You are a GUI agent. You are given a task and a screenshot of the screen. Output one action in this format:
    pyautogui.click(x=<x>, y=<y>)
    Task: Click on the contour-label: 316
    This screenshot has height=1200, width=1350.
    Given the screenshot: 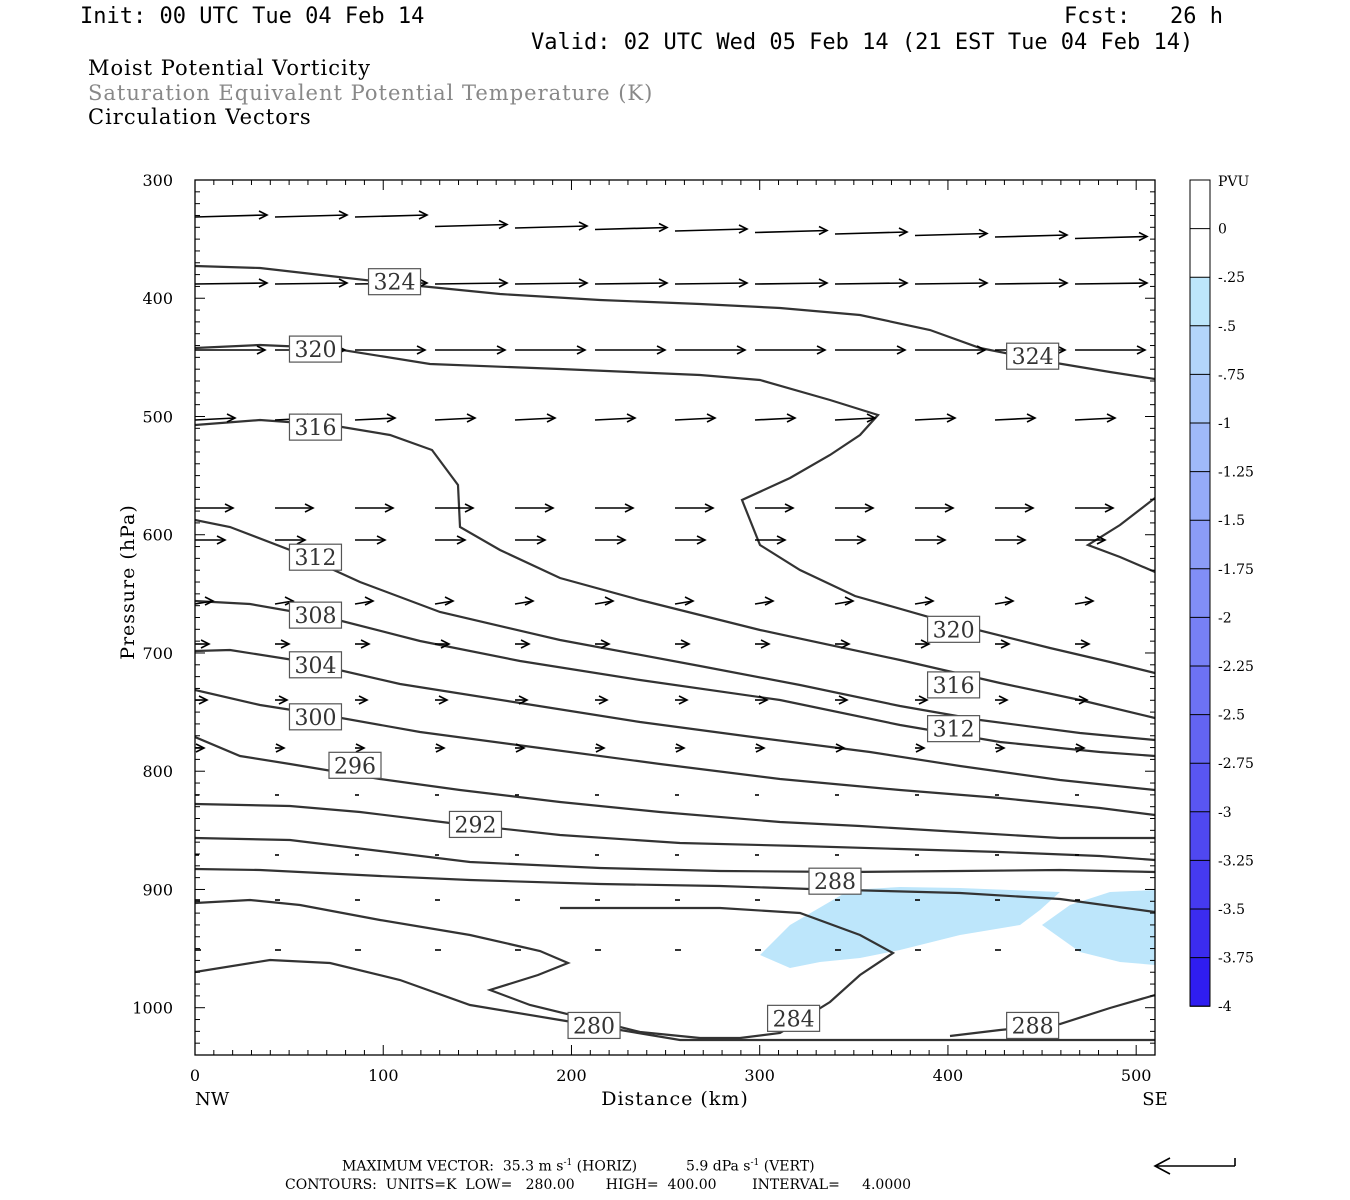 What is the action you would take?
    pyautogui.click(x=315, y=428)
    